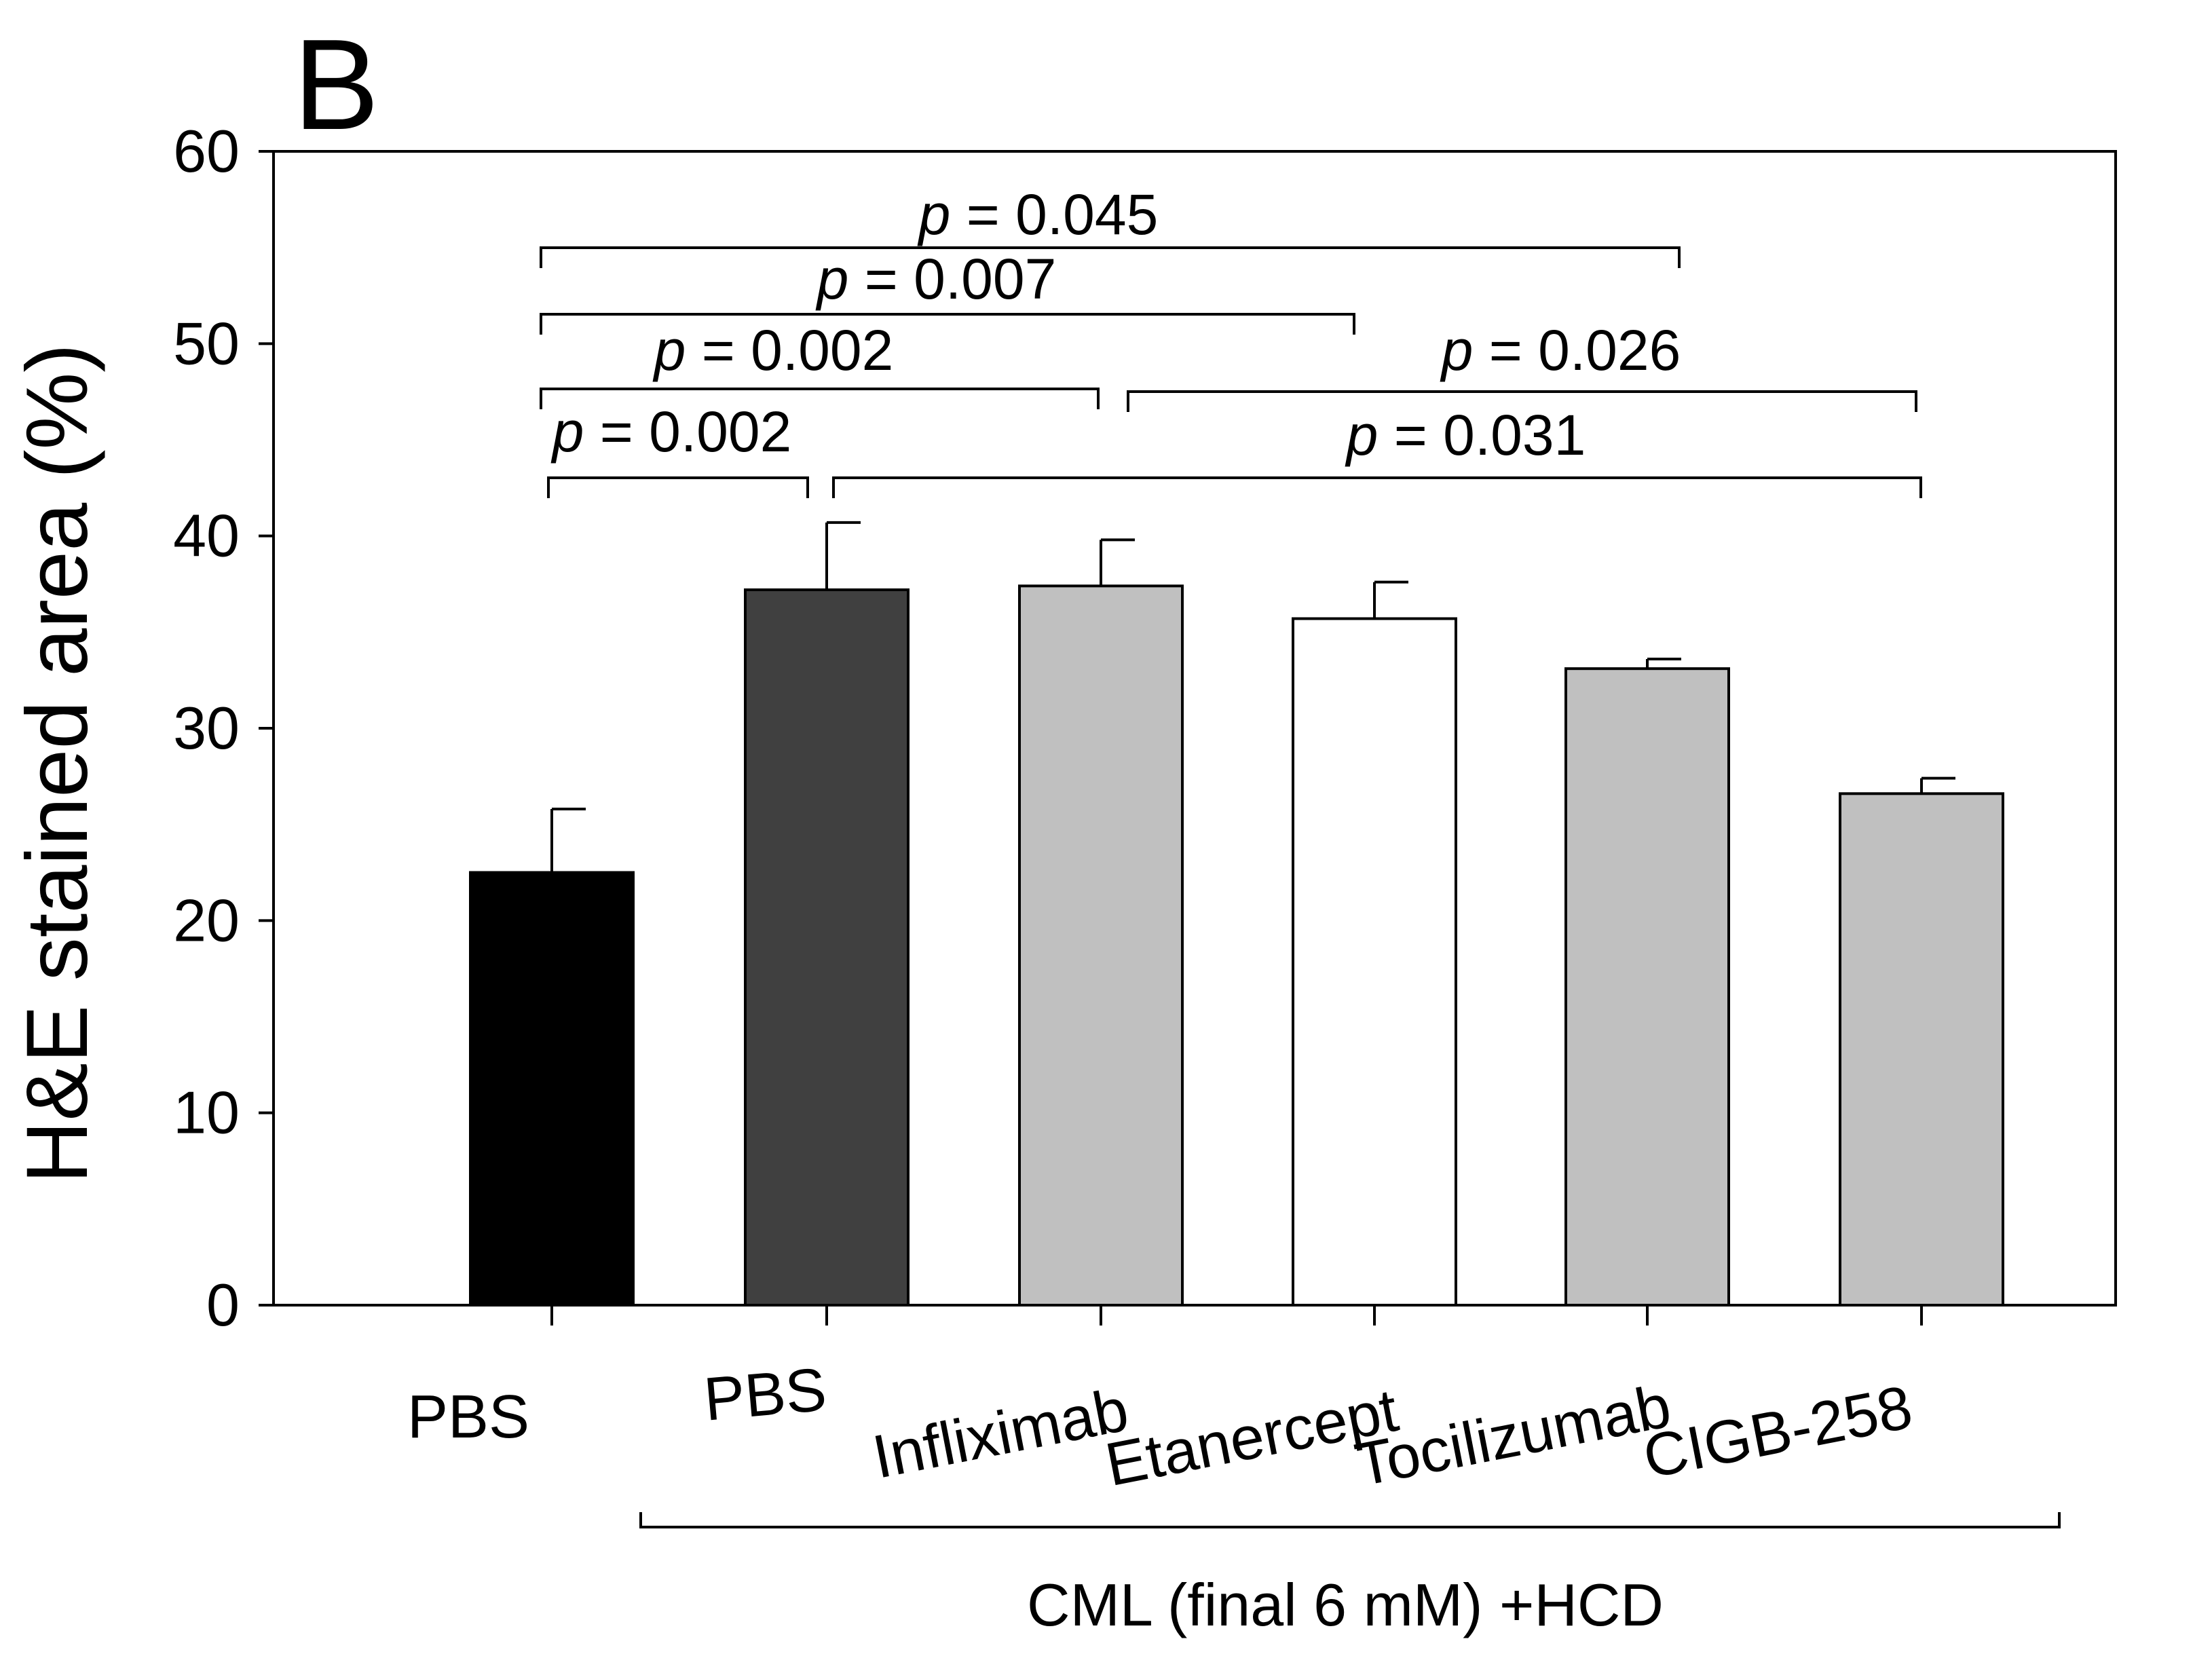 Image resolution: width=2212 pixels, height=1654 pixels. I want to click on p-value-label: p = 0.031, so click(1465, 435).